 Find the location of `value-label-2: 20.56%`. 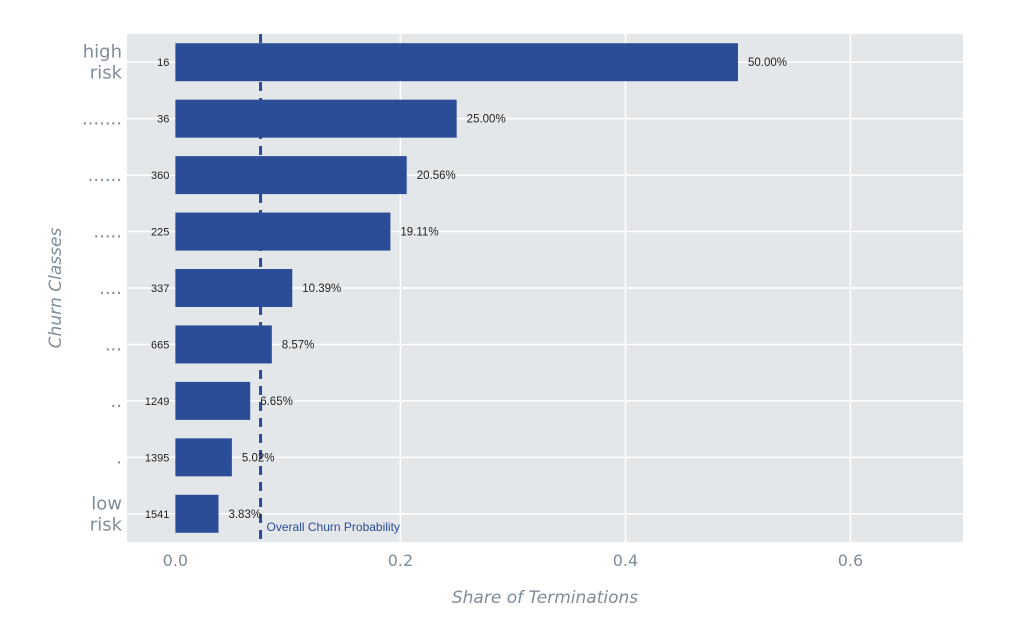

value-label-2: 20.56% is located at coordinates (436, 176).